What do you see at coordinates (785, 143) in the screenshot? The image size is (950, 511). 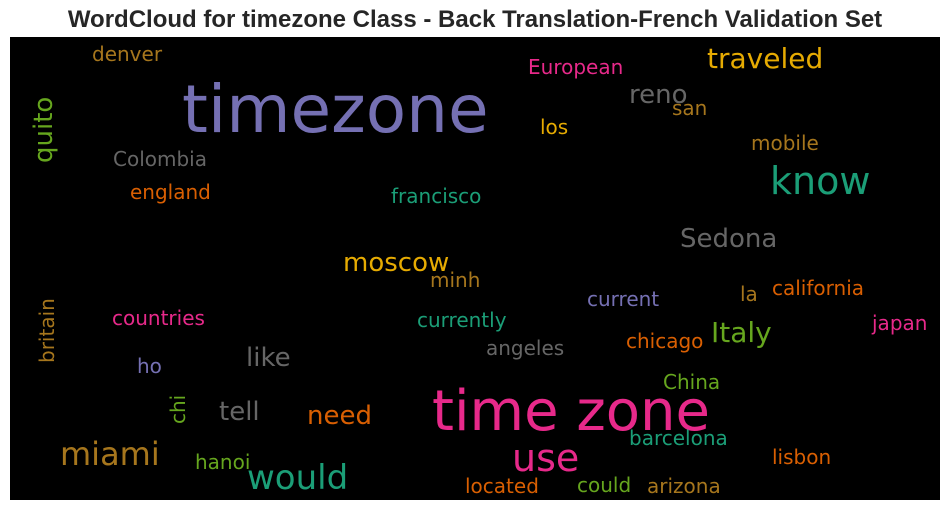 I see `word-mobile: mobile` at bounding box center [785, 143].